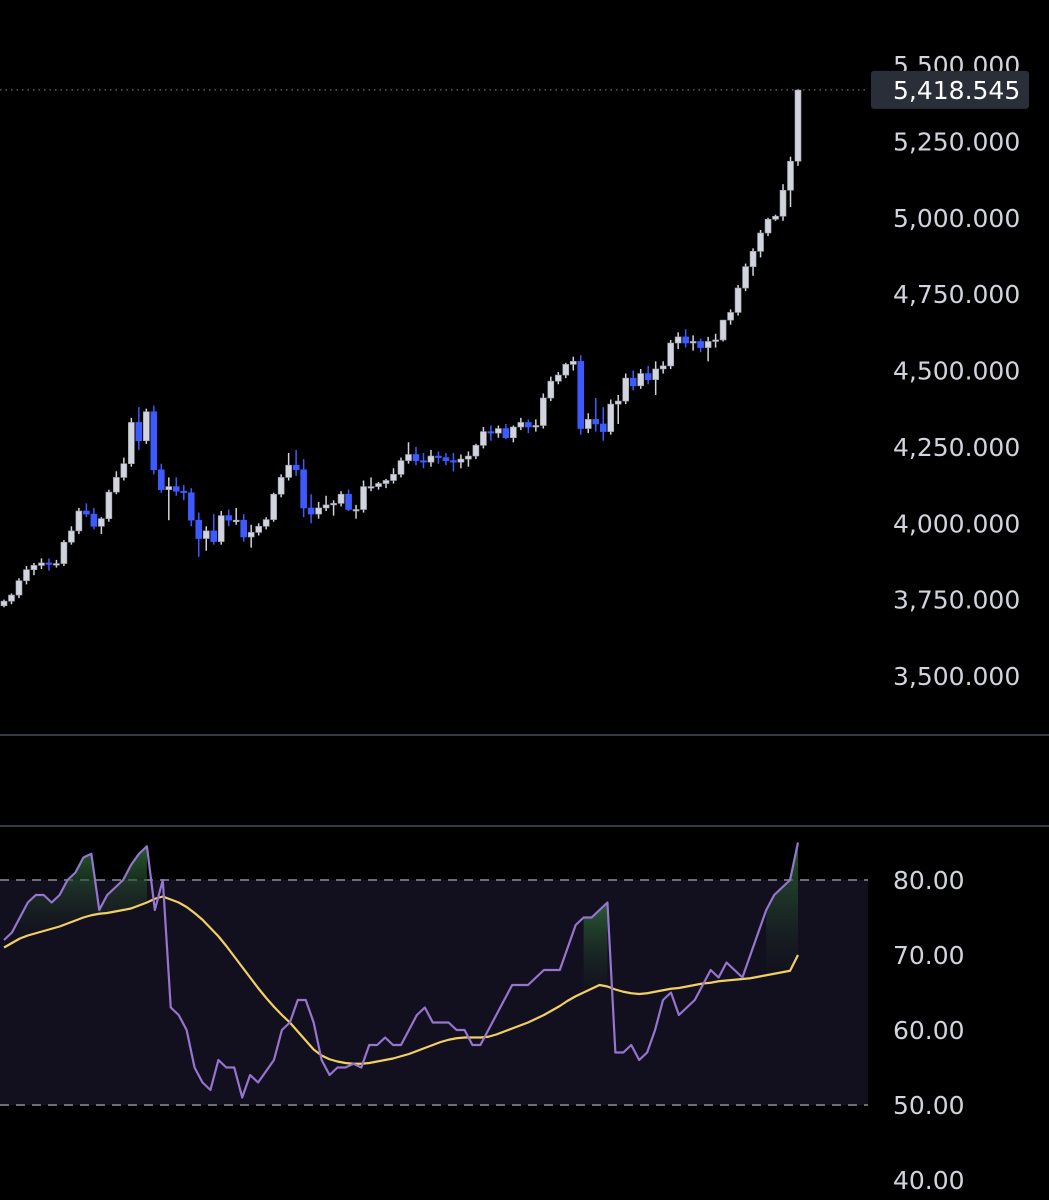 The width and height of the screenshot is (1049, 1200). Describe the element at coordinates (956, 523) in the screenshot. I see `price-axis-tick: 4,000.000` at that location.